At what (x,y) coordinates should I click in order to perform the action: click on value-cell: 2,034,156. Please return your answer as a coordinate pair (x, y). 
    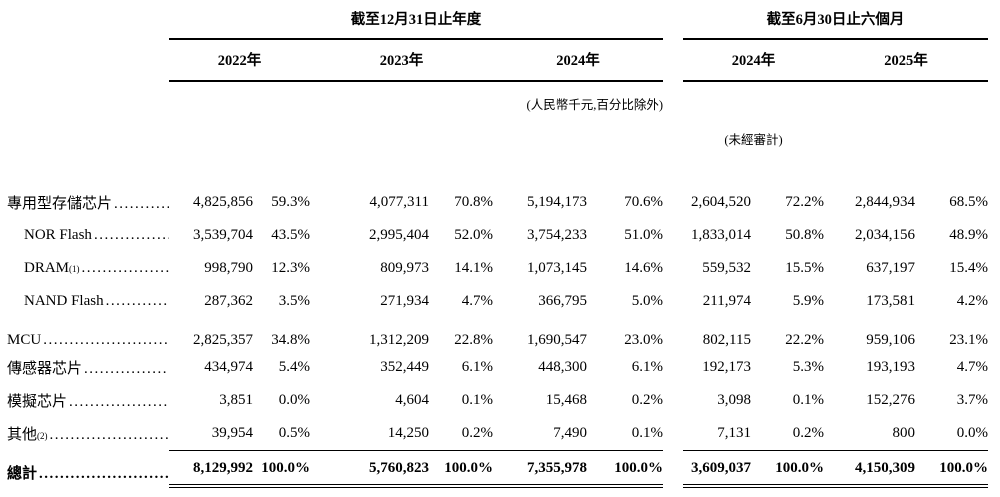
    Looking at the image, I should click on (885, 235).